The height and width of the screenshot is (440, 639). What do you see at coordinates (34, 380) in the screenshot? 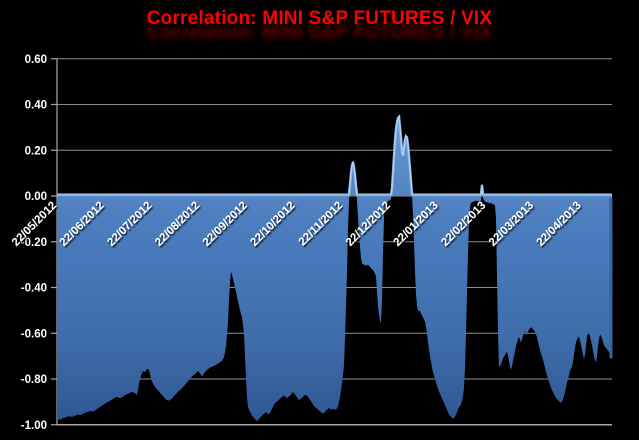
I see `y-axis-label: -0.80` at bounding box center [34, 380].